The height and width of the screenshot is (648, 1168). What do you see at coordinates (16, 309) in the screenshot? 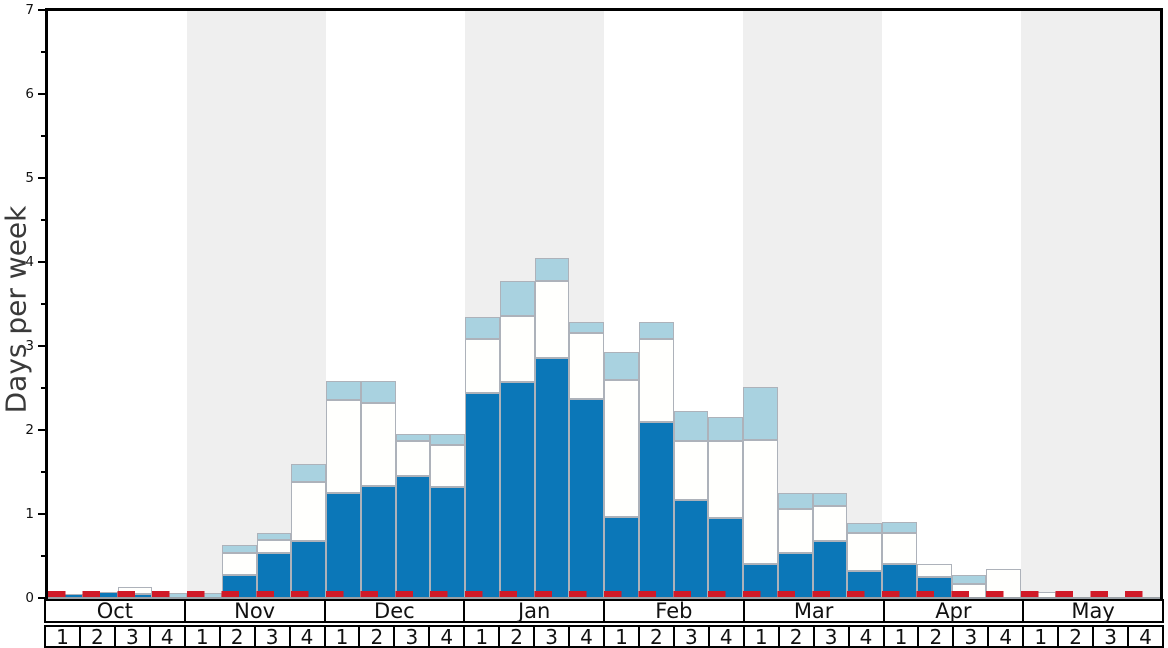
I see `y-axis-label: Days per week` at bounding box center [16, 309].